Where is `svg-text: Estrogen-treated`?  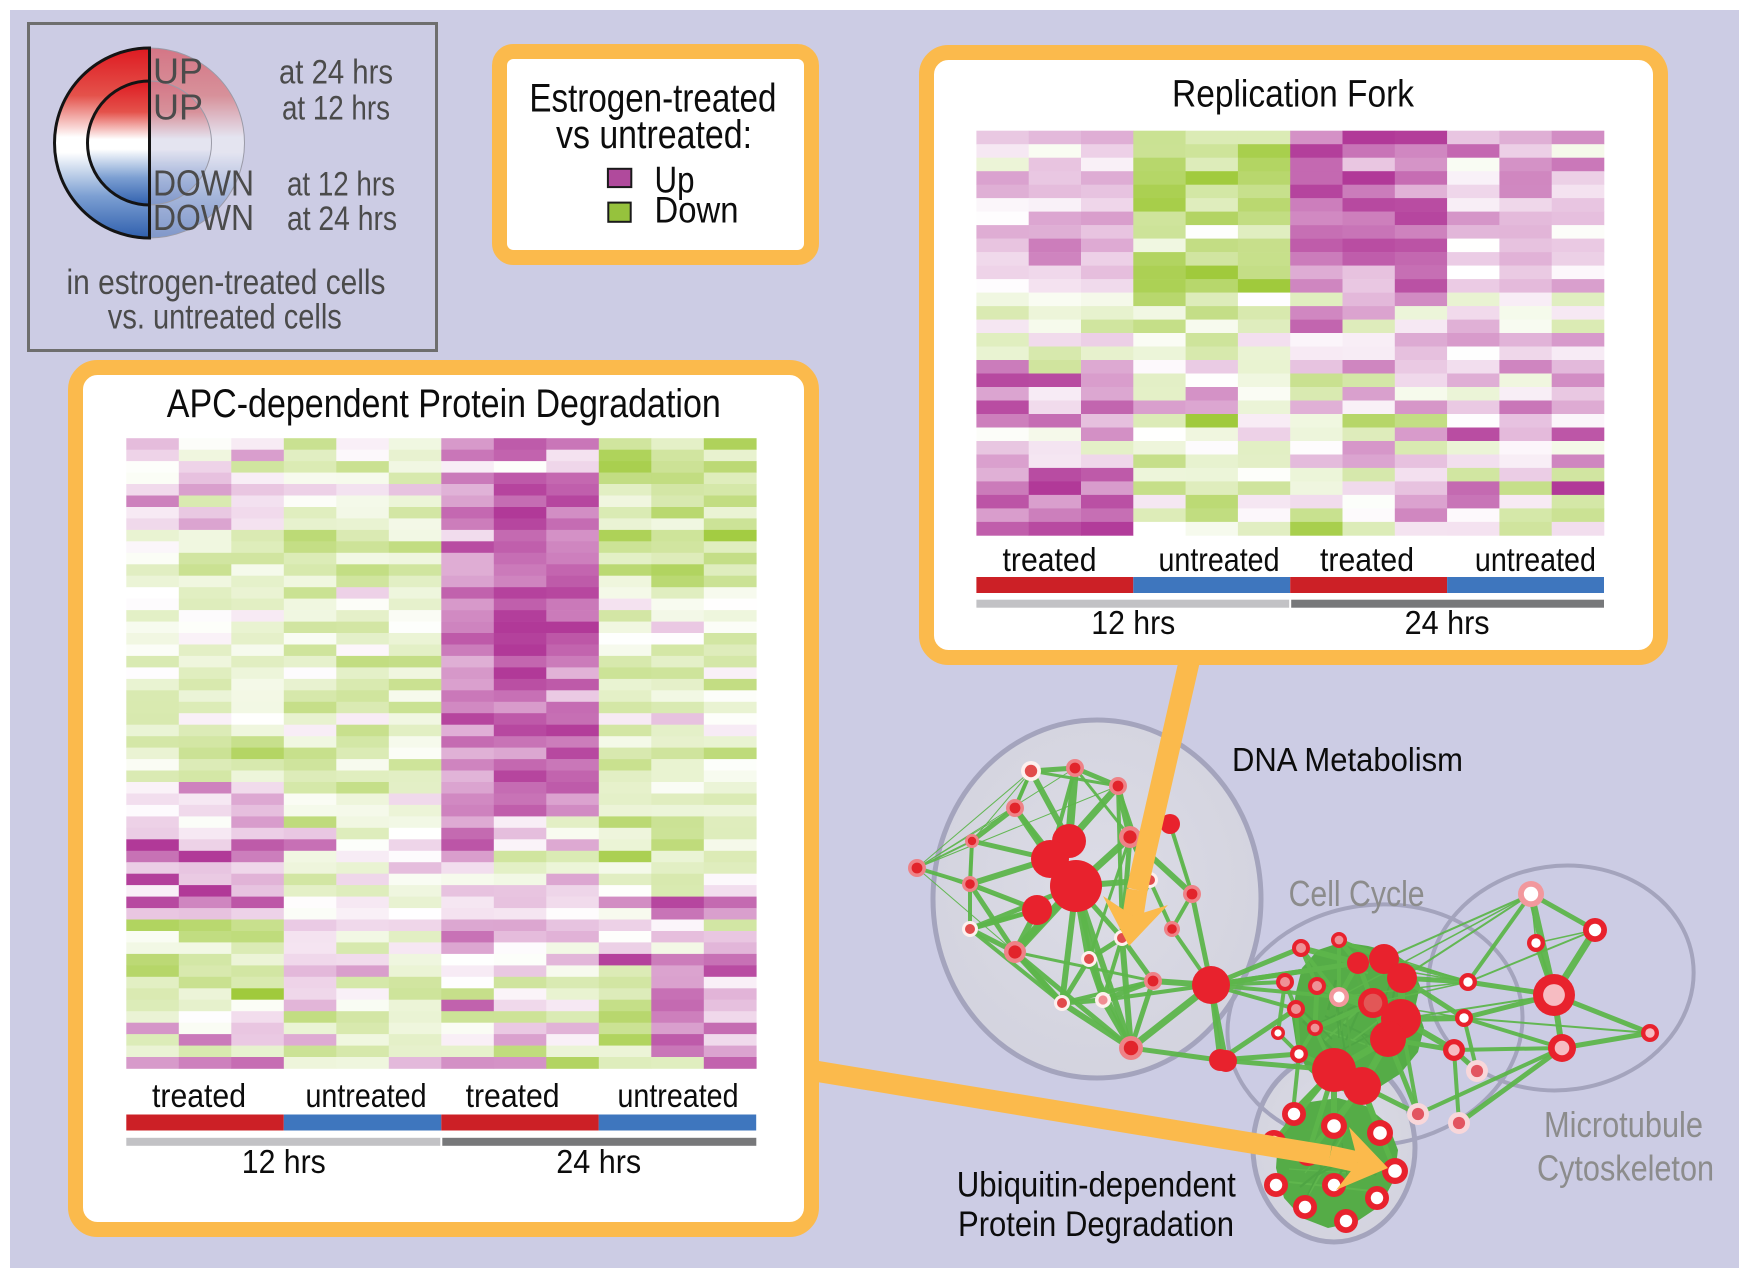
svg-text: Estrogen-treated is located at coordinates (652, 99).